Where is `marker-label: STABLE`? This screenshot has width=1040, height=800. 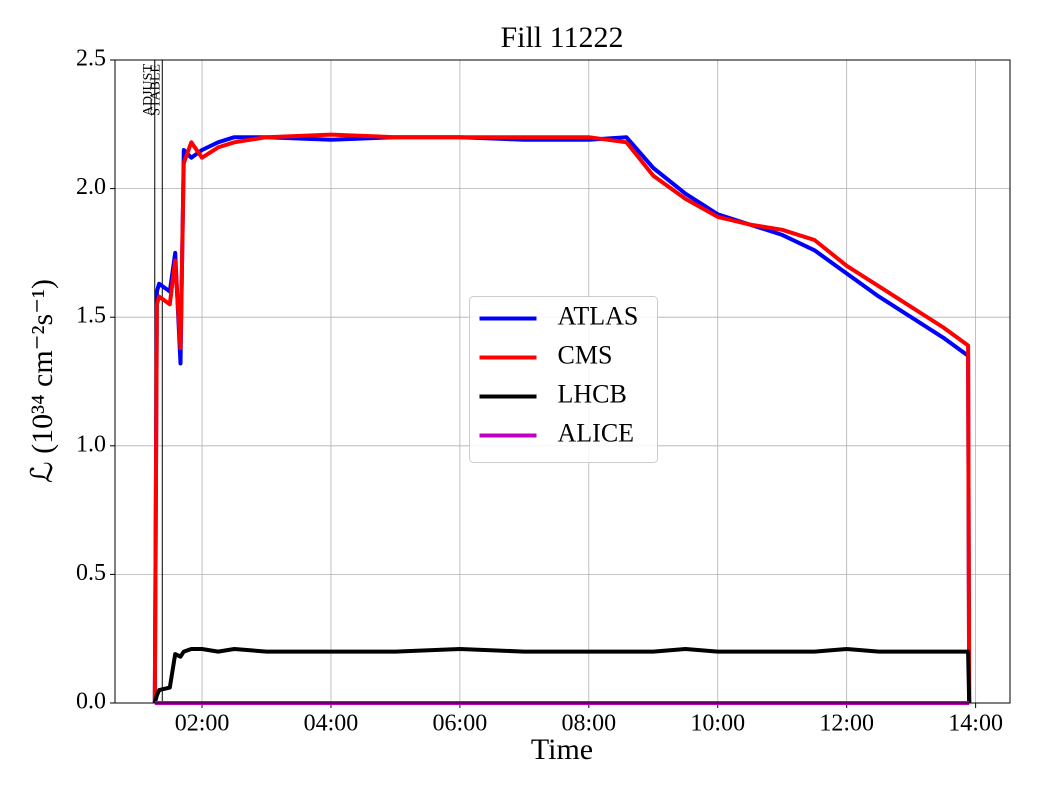
marker-label: STABLE is located at coordinates (155, 90).